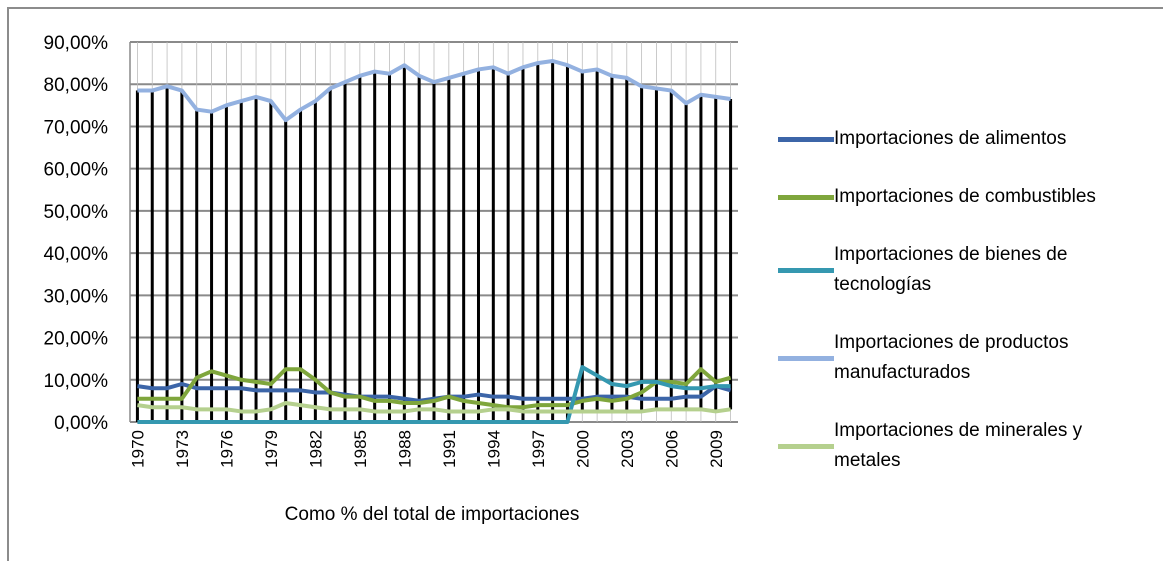 The image size is (1163, 561). What do you see at coordinates (81, 423) in the screenshot?
I see `y-tick-label: 0,00%` at bounding box center [81, 423].